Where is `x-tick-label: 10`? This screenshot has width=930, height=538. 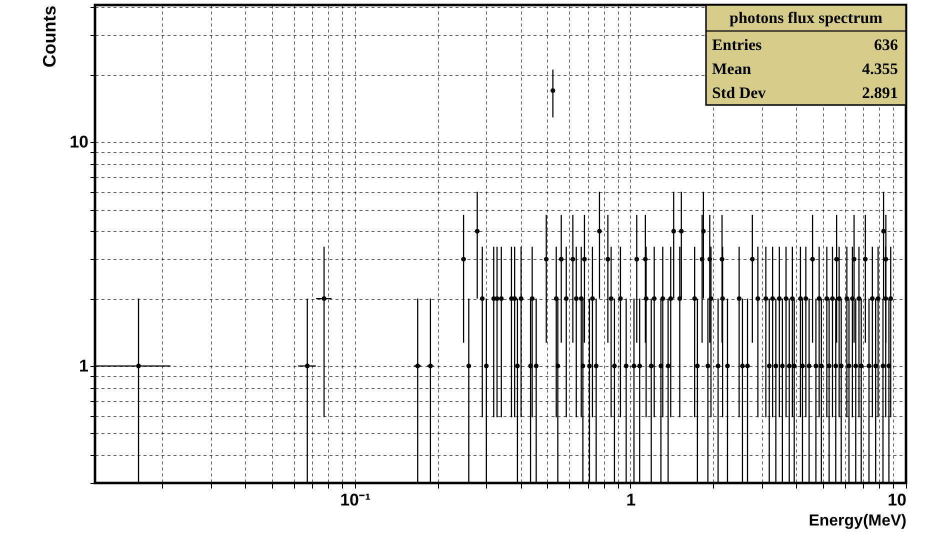 x-tick-label: 10 is located at coordinates (897, 500).